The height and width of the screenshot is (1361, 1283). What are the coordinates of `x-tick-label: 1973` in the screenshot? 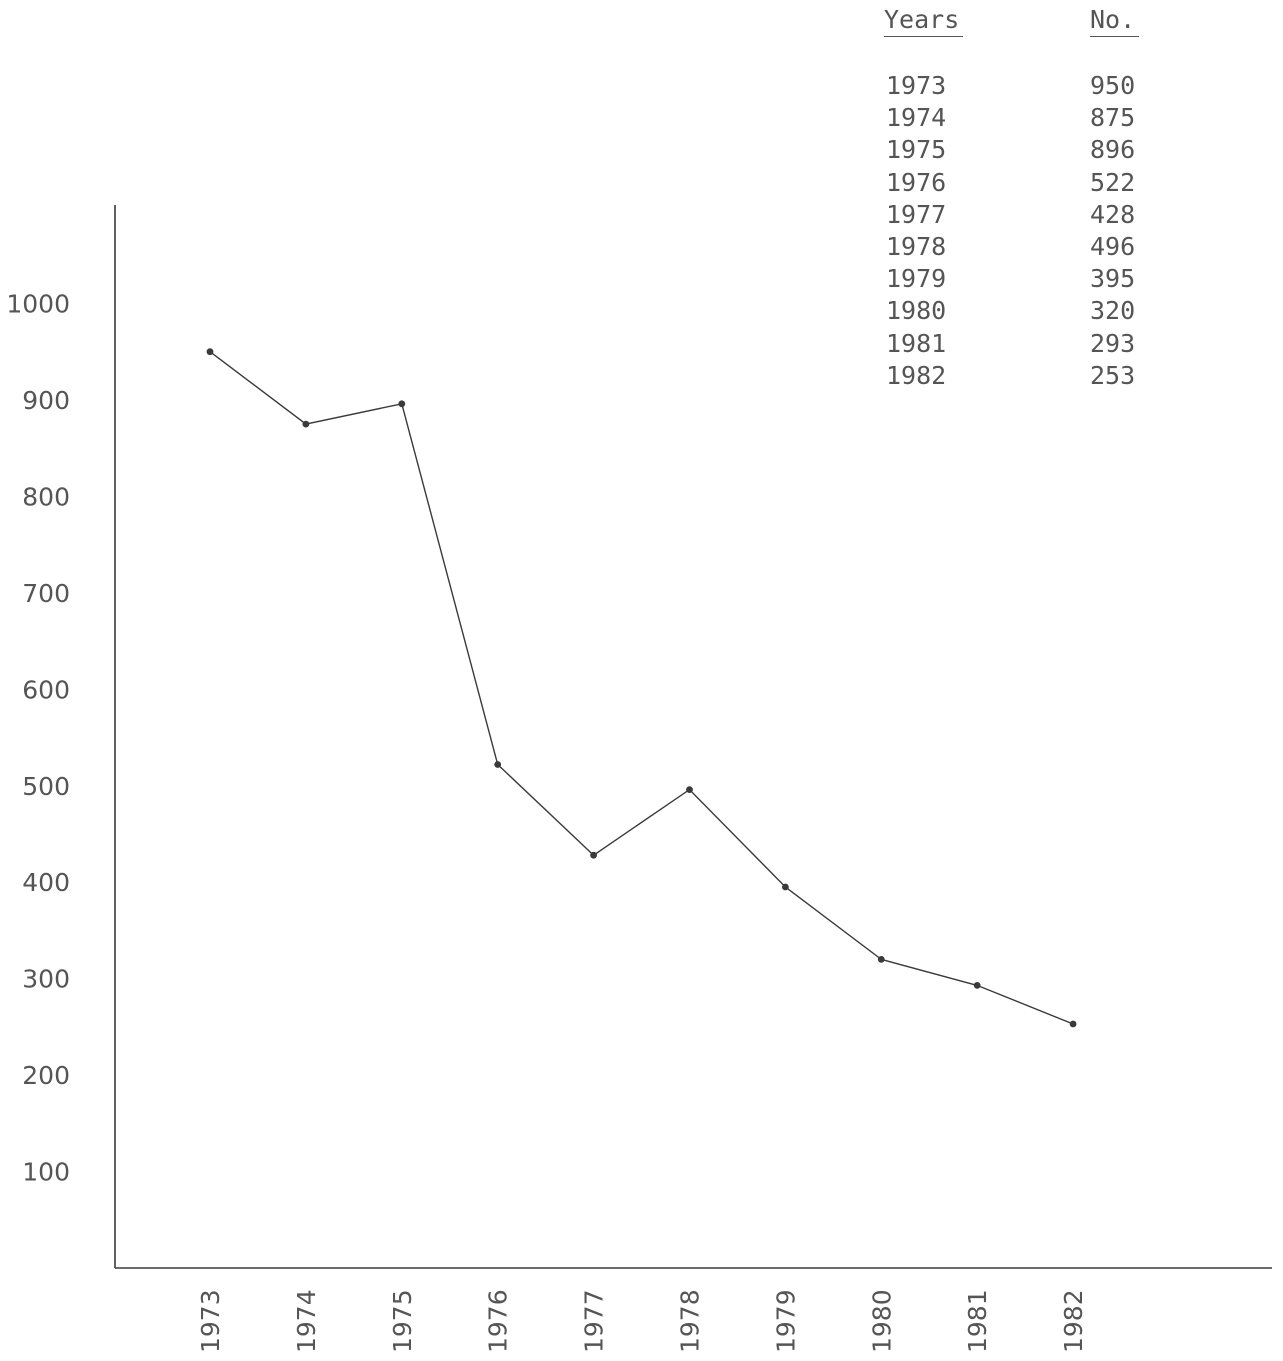 It's located at (210, 1321).